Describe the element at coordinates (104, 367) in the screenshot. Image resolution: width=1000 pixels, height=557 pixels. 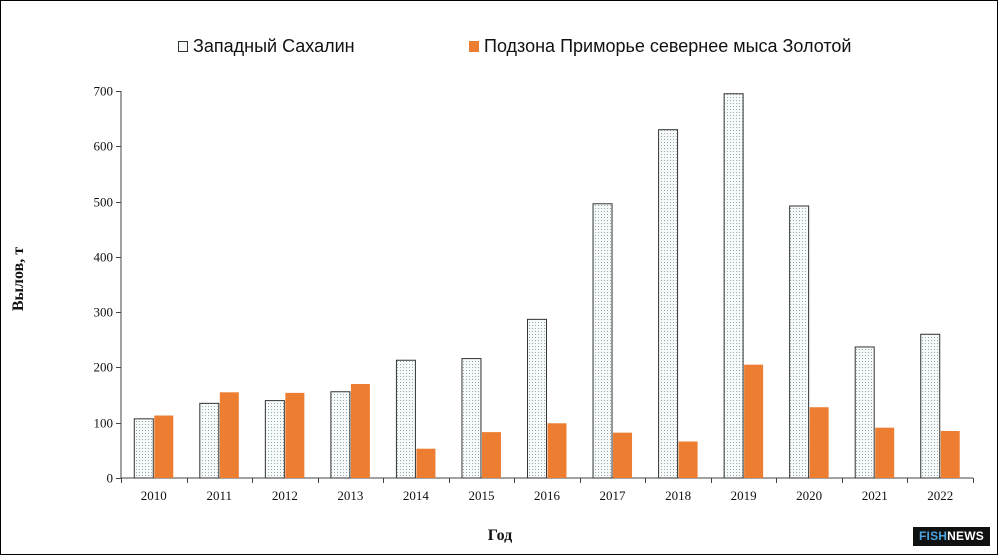
I see `y-tick-label: 200` at that location.